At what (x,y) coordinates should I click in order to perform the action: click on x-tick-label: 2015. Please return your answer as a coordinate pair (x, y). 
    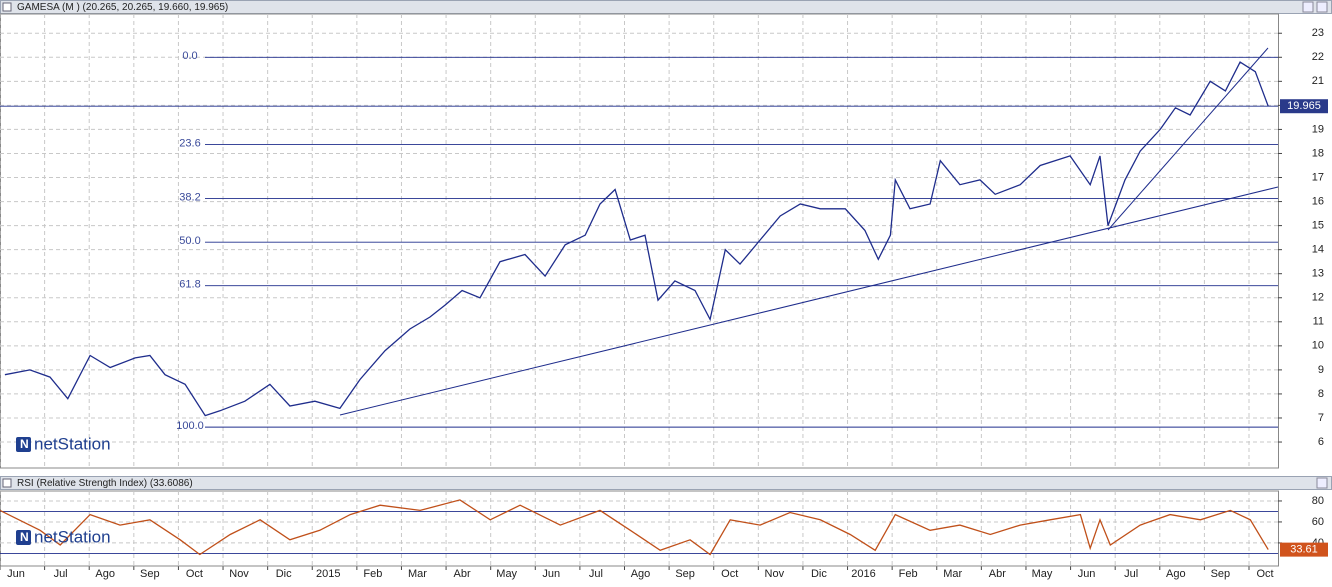
    Looking at the image, I should click on (328, 574).